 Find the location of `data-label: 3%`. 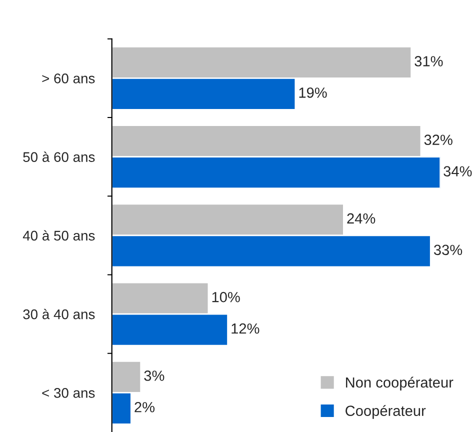

data-label: 3% is located at coordinates (154, 375).